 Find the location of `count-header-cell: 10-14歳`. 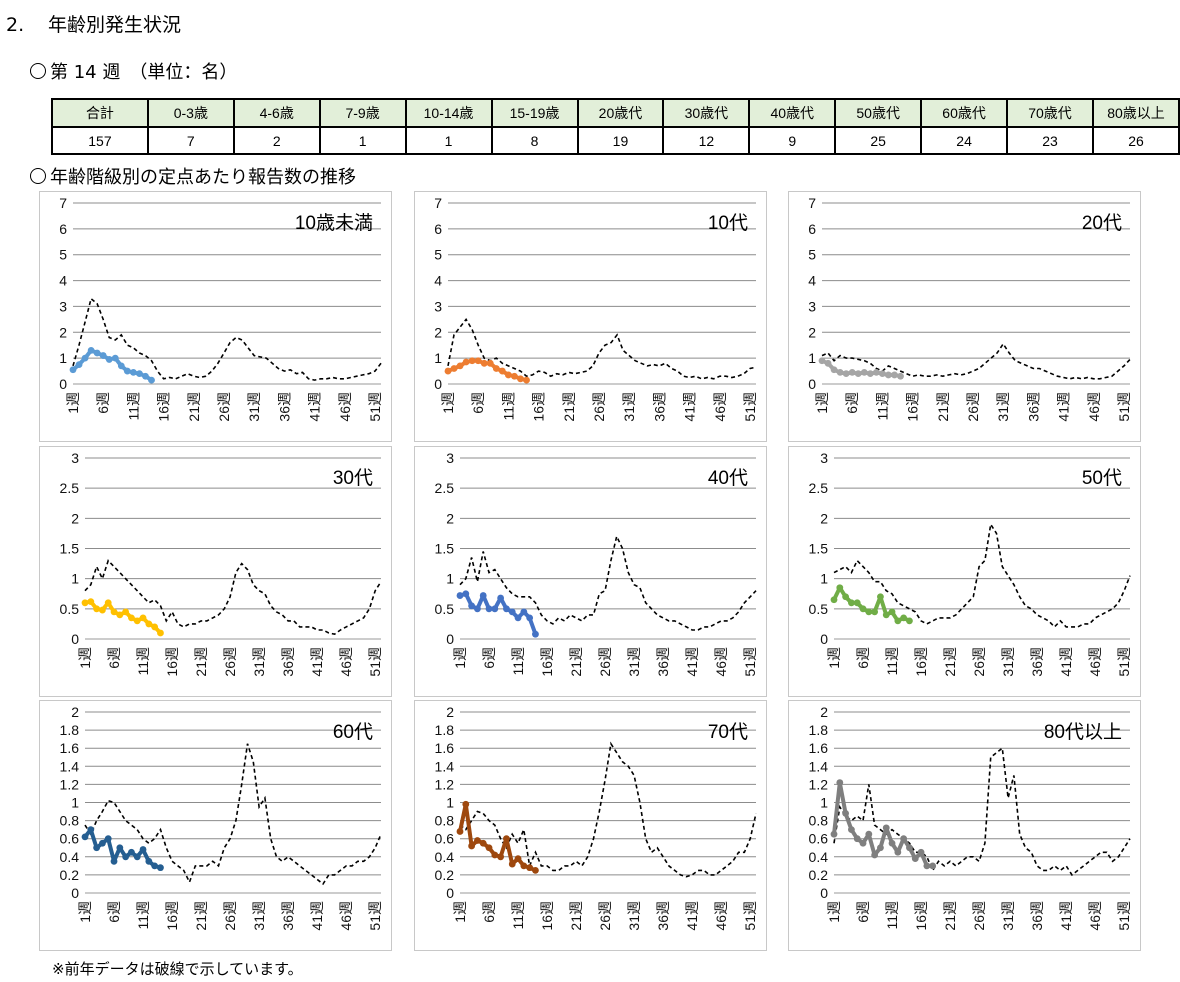

count-header-cell: 10-14歳 is located at coordinates (448, 113).